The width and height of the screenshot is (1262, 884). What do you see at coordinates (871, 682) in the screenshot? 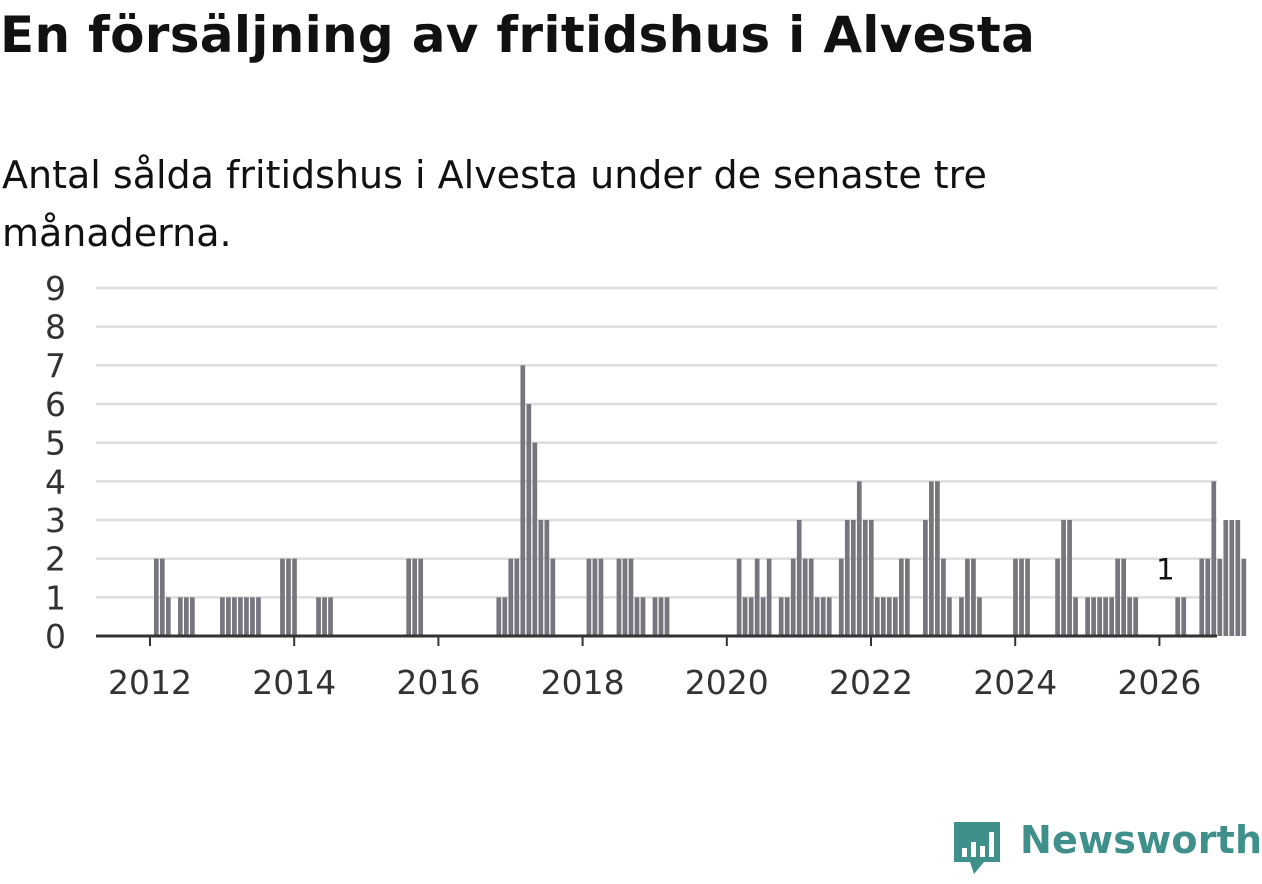
I see `x-tick-label: 2022` at bounding box center [871, 682].